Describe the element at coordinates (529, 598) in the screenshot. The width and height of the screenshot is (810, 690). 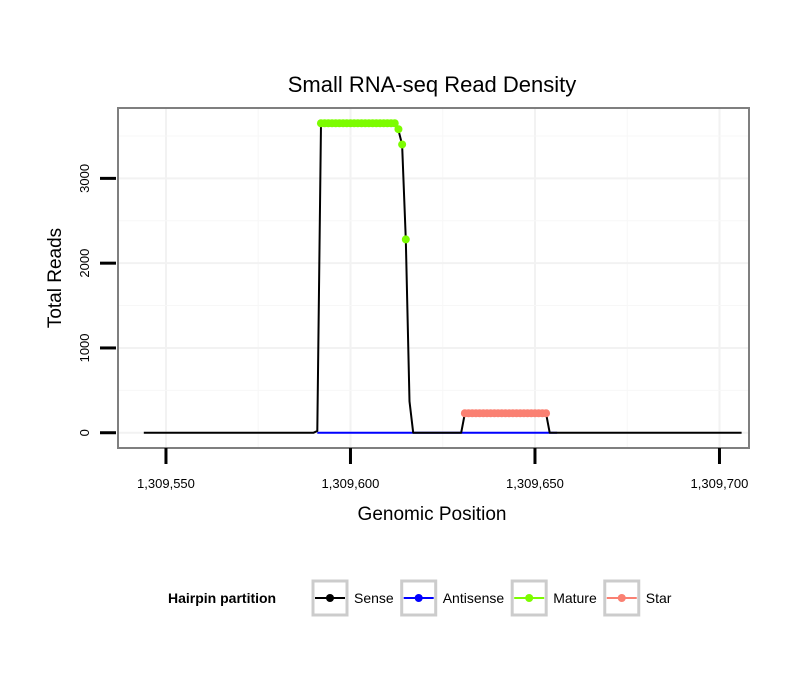
I see `legend-point-mature` at that location.